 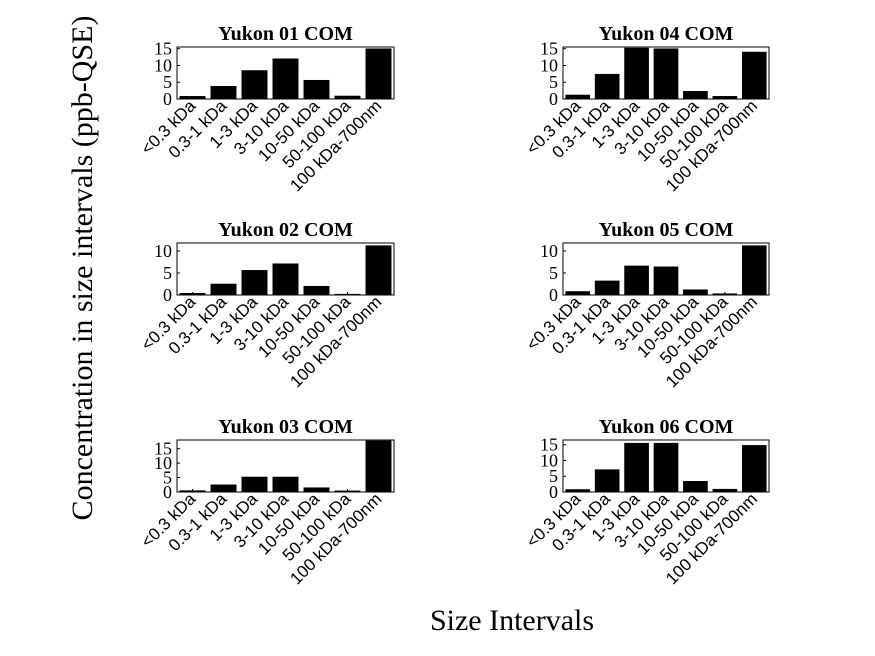 What do you see at coordinates (285, 427) in the screenshot?
I see `panel-title: Yukon 03 COM` at bounding box center [285, 427].